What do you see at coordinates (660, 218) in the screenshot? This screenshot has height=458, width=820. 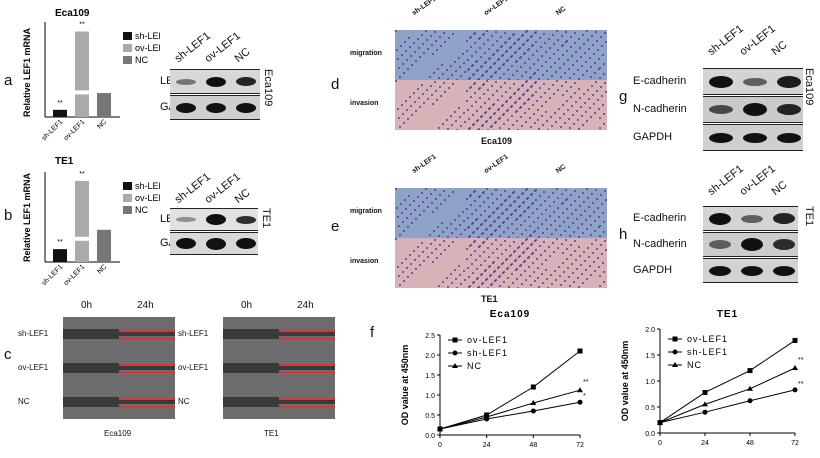 I see `blot-row-label: E-cadherin` at bounding box center [660, 218].